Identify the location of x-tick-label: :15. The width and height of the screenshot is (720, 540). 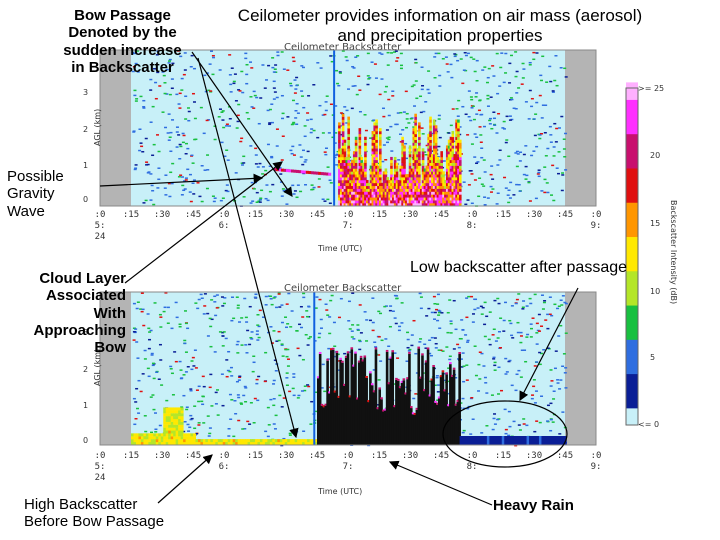
(131, 456).